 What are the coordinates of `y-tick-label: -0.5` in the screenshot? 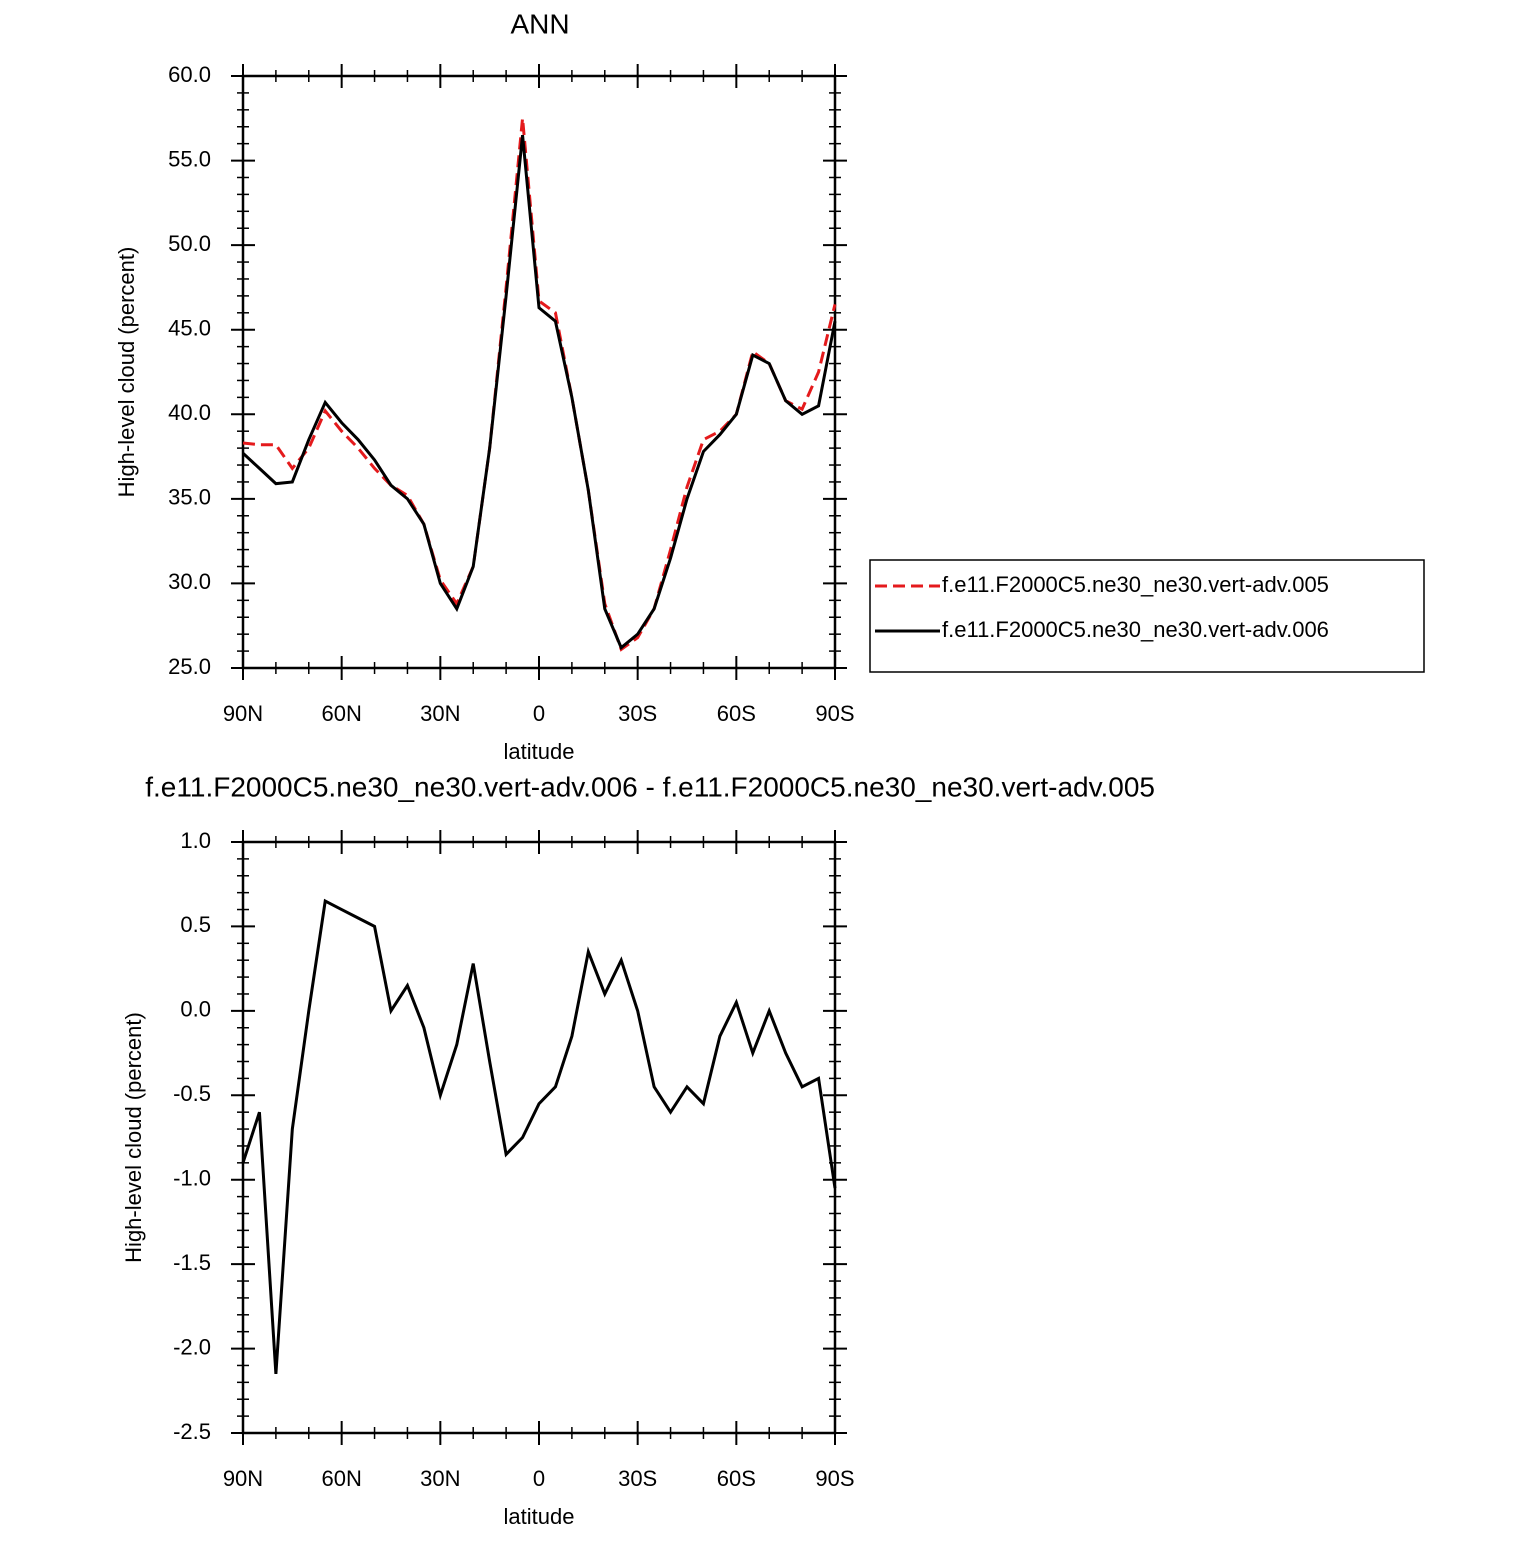 It's located at (192, 1093).